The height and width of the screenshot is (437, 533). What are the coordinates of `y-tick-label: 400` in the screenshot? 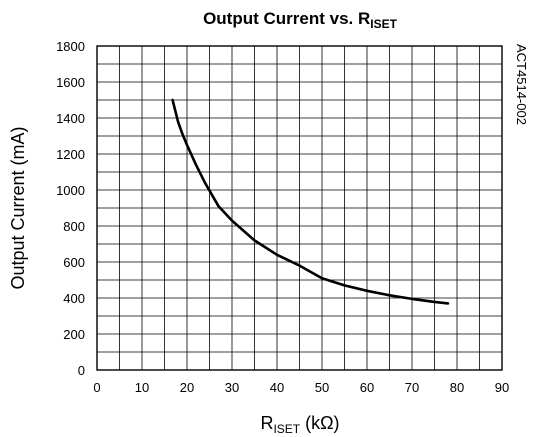 It's located at (74, 298).